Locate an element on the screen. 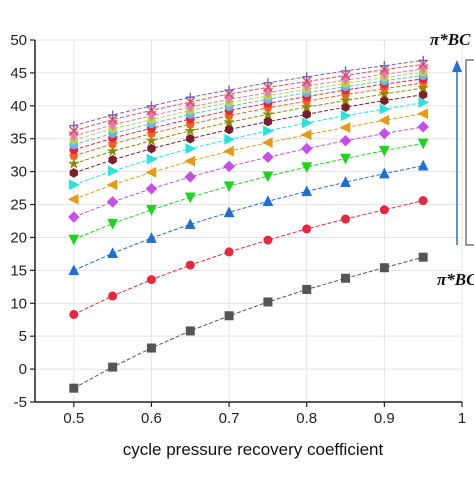 This screenshot has height=479, width=474. y-tick-label: 30 is located at coordinates (18, 172).